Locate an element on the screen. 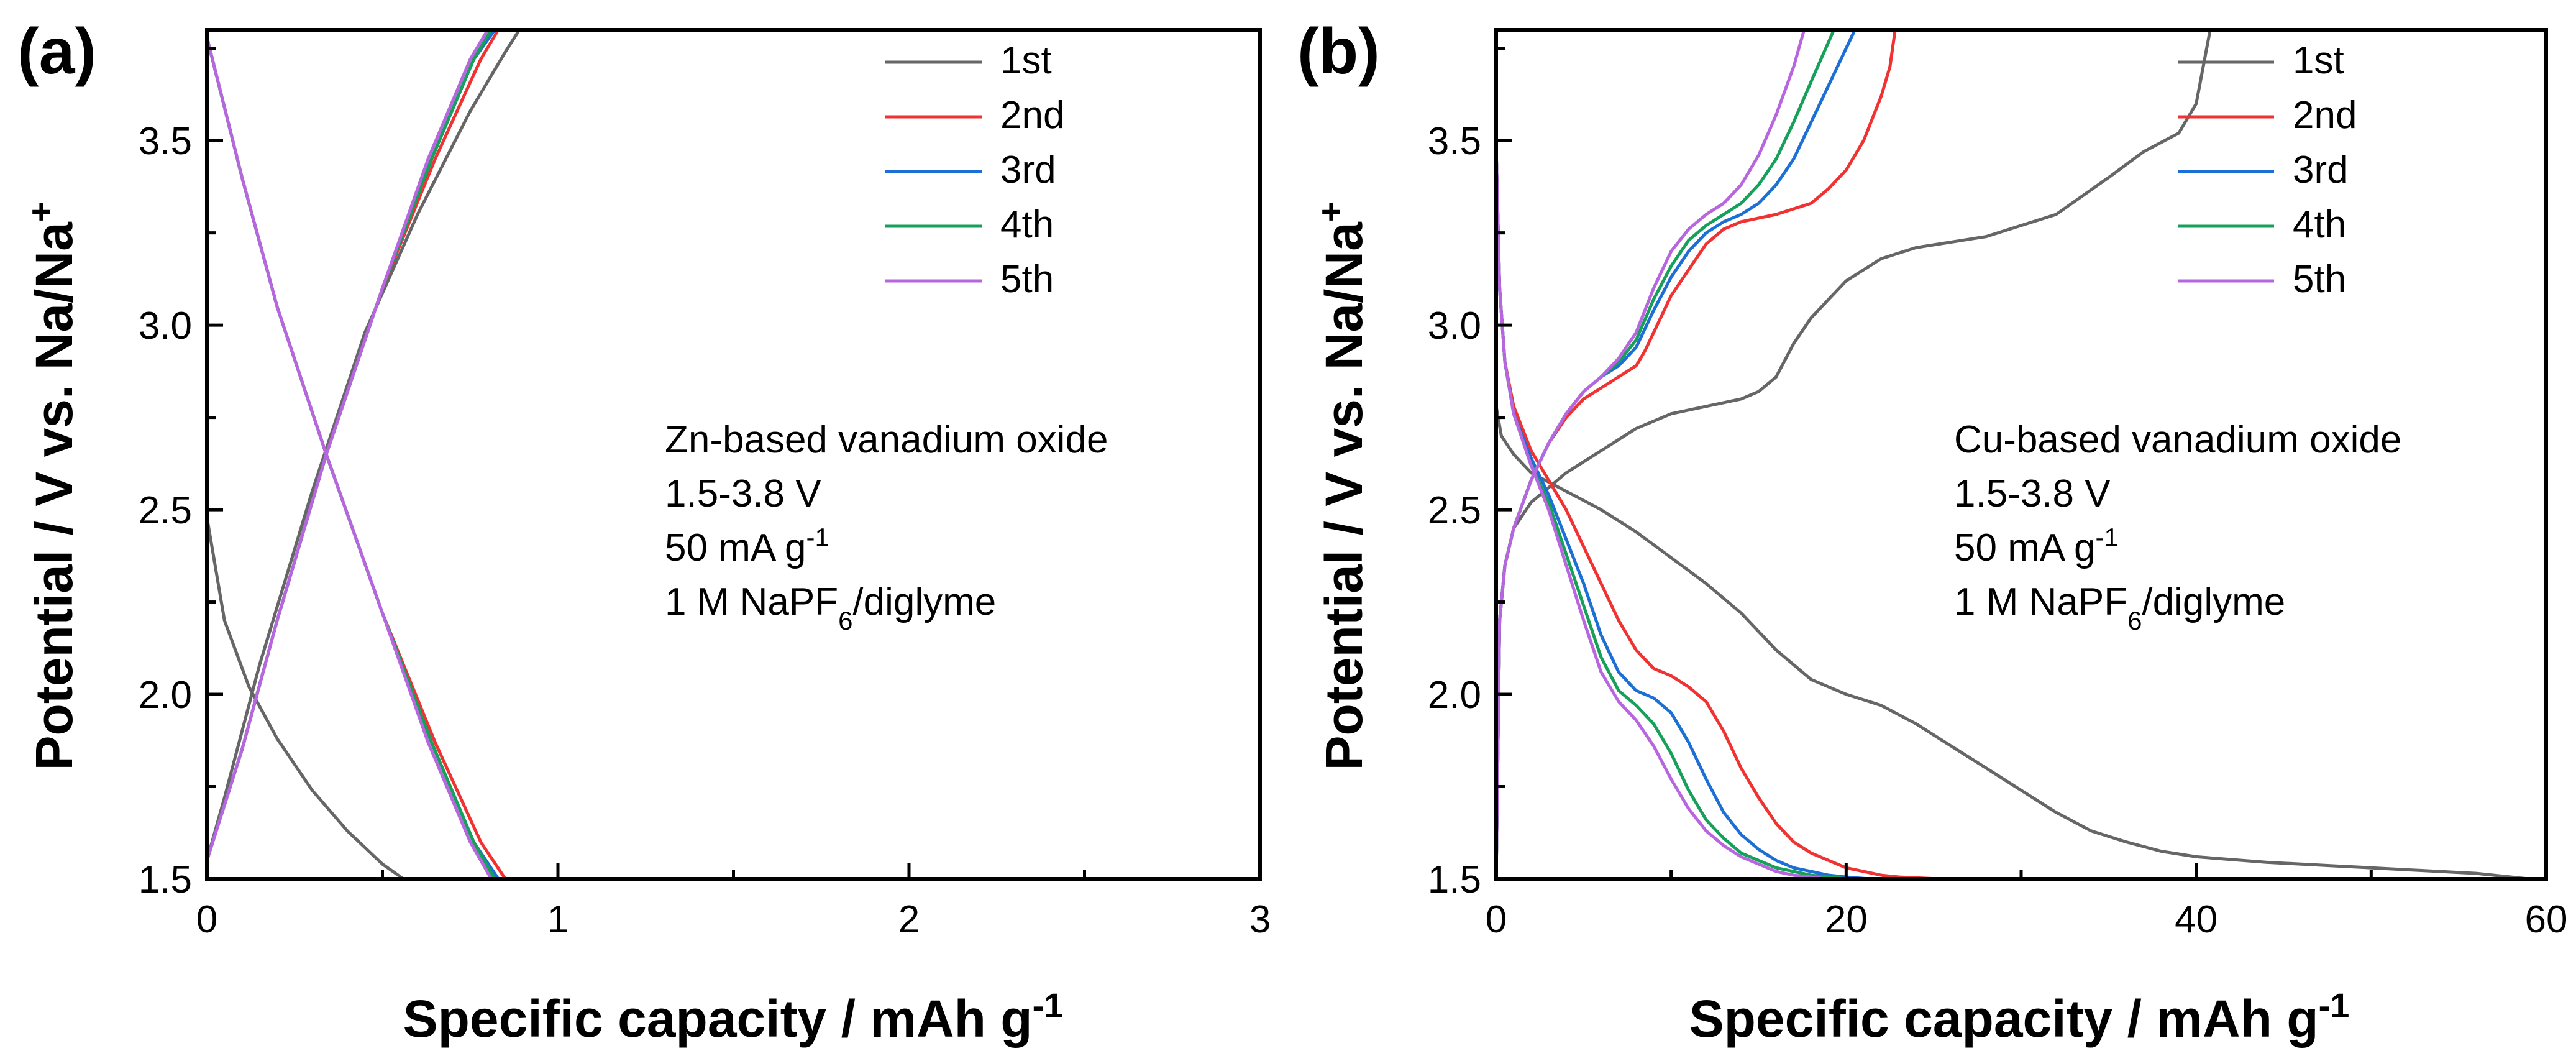 Image resolution: width=2576 pixels, height=1061 pixels. y-axis-title-a: Potential / V vs. Na/Na+ is located at coordinates (52, 486).